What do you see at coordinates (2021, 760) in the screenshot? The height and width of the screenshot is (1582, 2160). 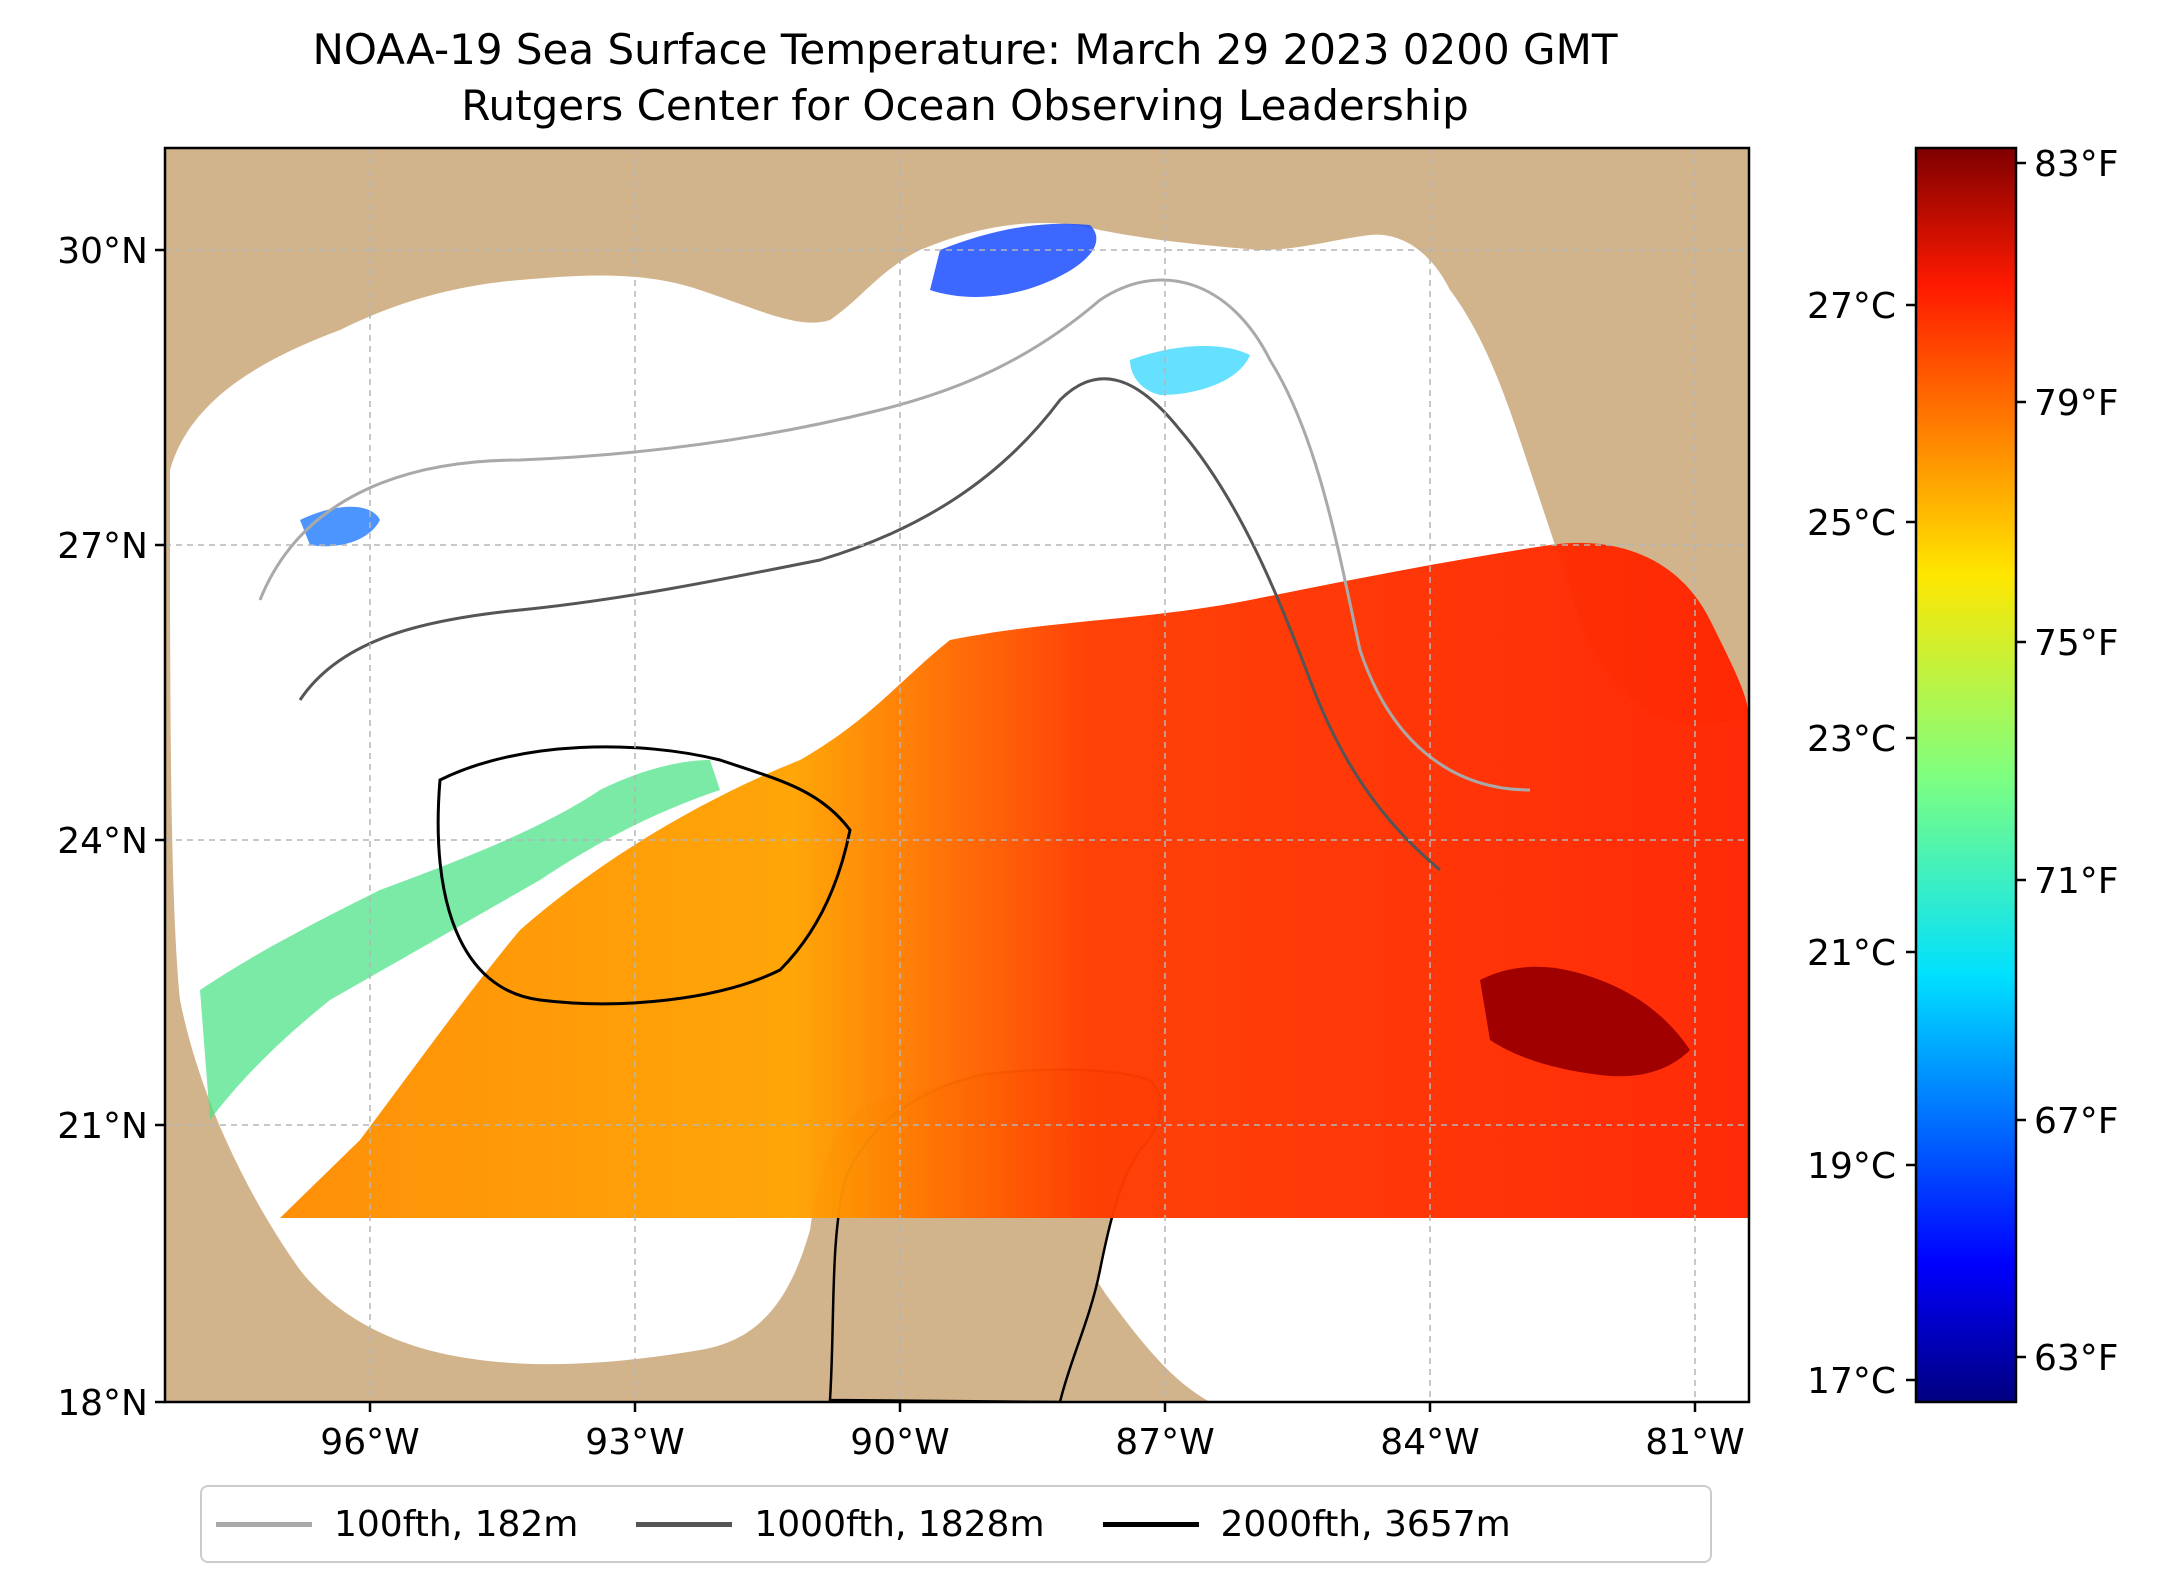 I see `colorbar-fahrenheit-ticks` at bounding box center [2021, 760].